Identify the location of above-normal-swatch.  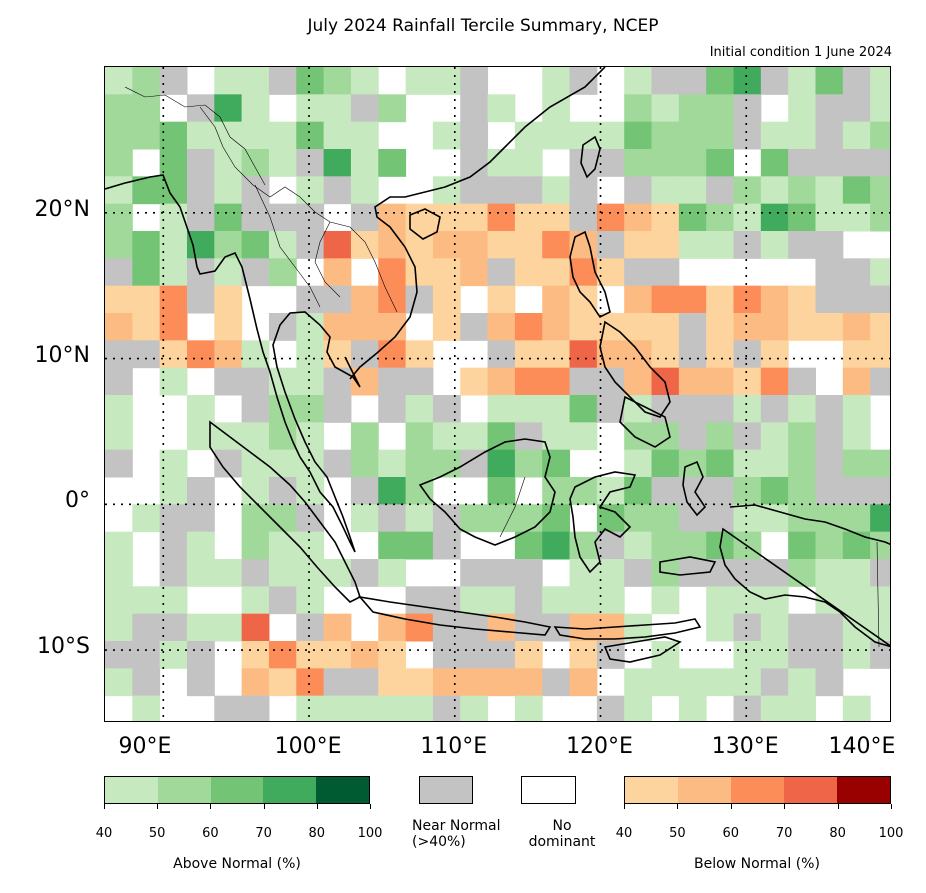
(342, 790).